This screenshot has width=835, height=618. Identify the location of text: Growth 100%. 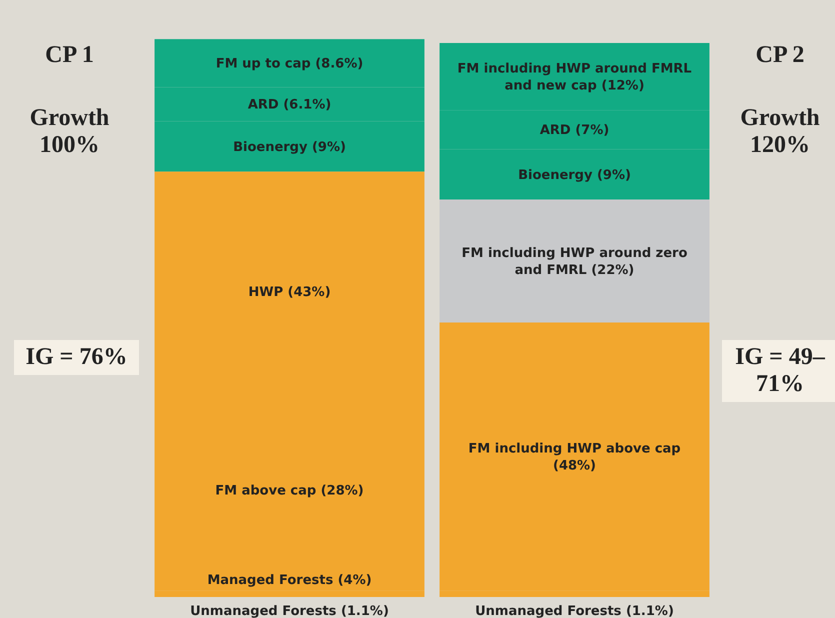
(69, 132).